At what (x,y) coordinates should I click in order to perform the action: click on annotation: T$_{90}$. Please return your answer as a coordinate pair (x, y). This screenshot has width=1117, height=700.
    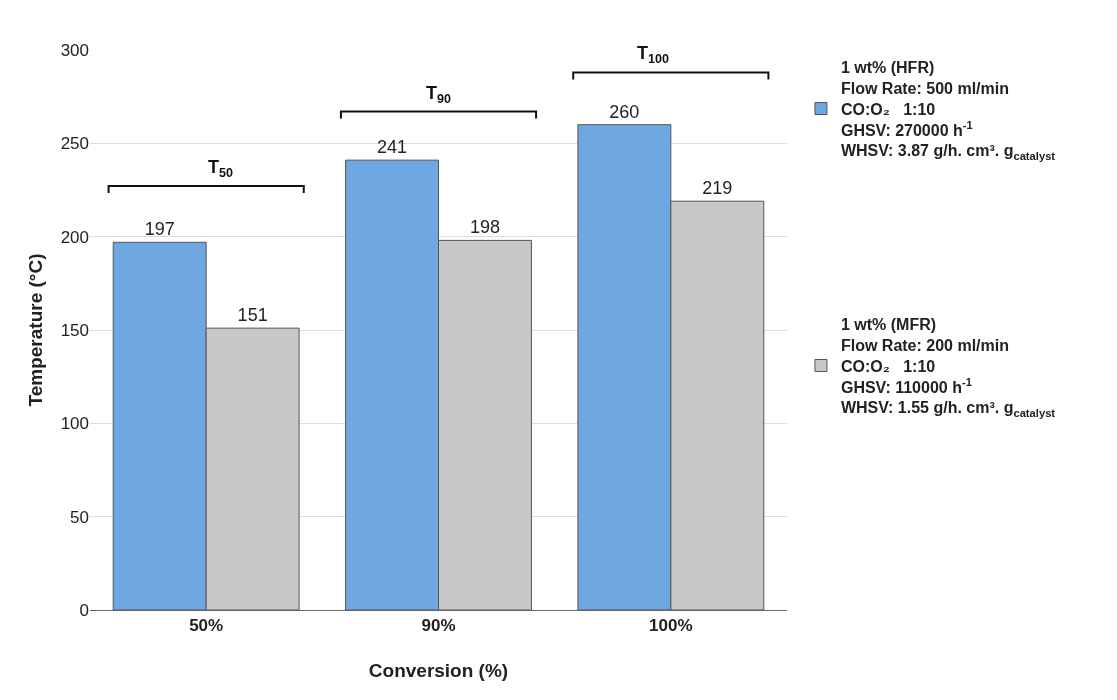
    Looking at the image, I should click on (439, 94).